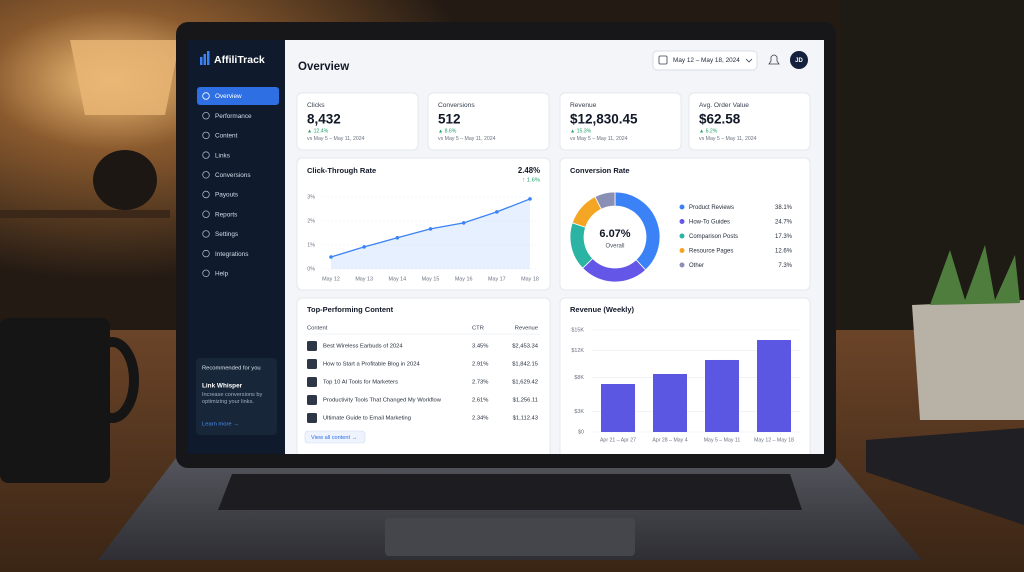 The width and height of the screenshot is (1024, 572). I want to click on table-title: Top-Performing Content, so click(350, 309).